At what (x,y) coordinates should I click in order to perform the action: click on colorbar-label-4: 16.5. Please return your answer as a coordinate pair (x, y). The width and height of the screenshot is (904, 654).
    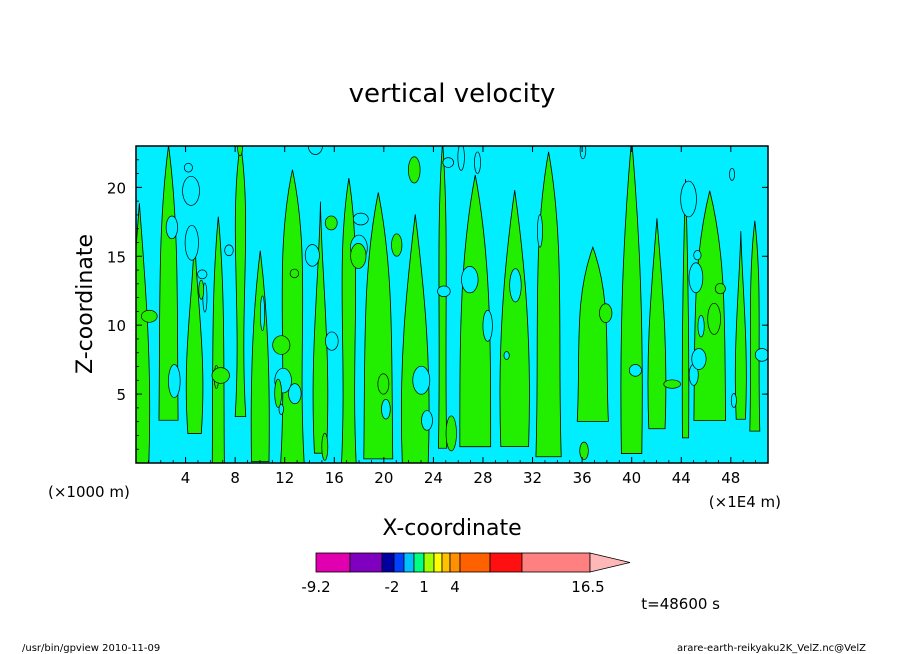
    Looking at the image, I should click on (587, 587).